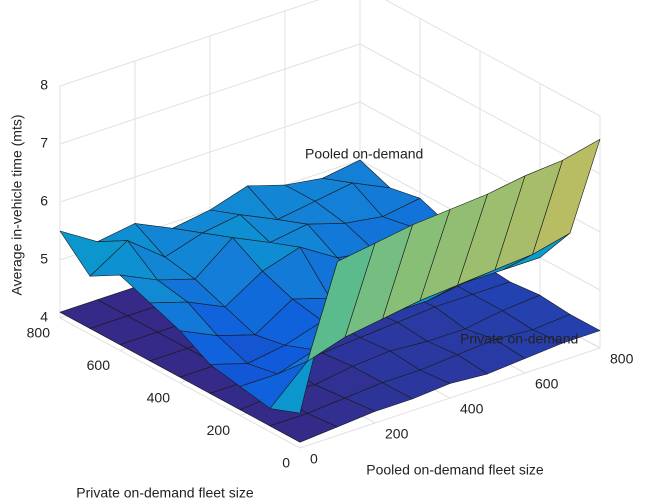 The height and width of the screenshot is (504, 653). What do you see at coordinates (159, 398) in the screenshot?
I see `y-tick-label: 400` at bounding box center [159, 398].